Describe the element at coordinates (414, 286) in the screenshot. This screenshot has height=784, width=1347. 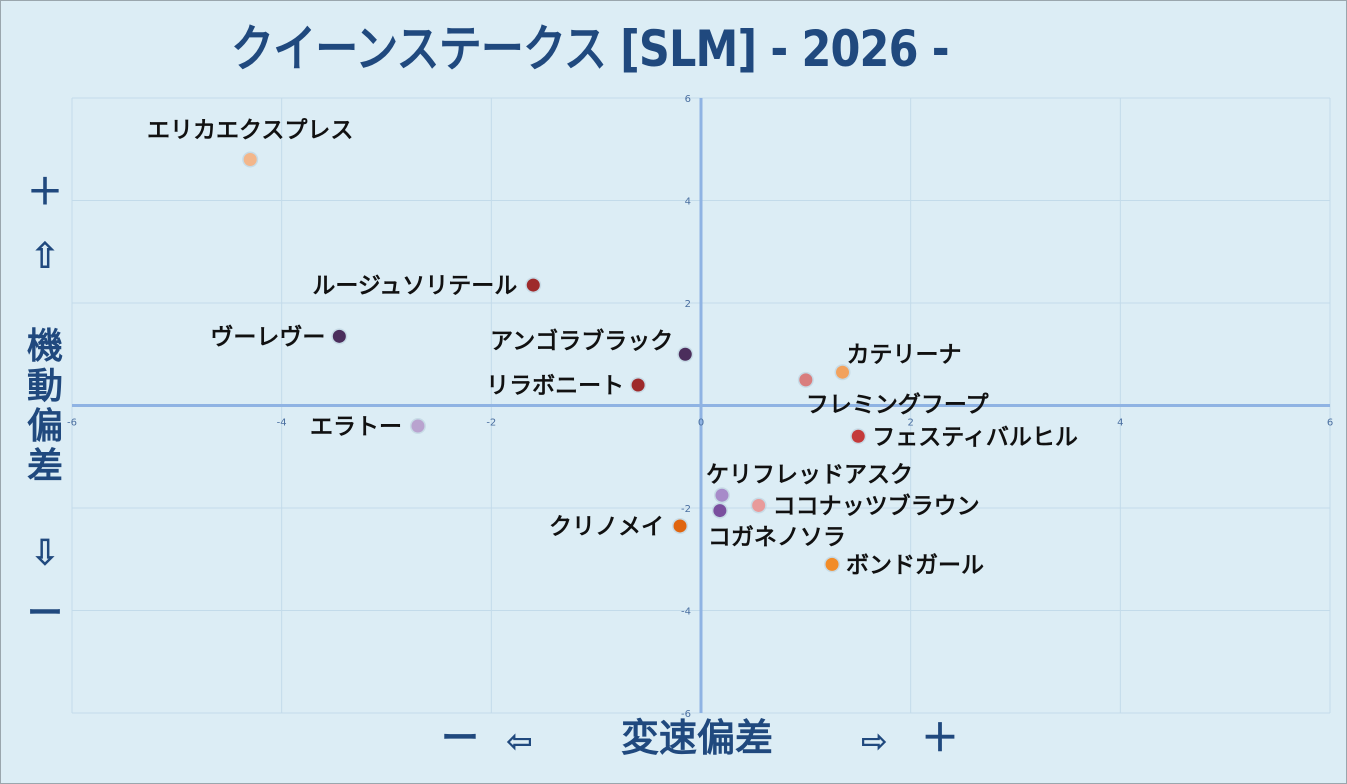
I see `data-point-label: ルージュソリテール` at that location.